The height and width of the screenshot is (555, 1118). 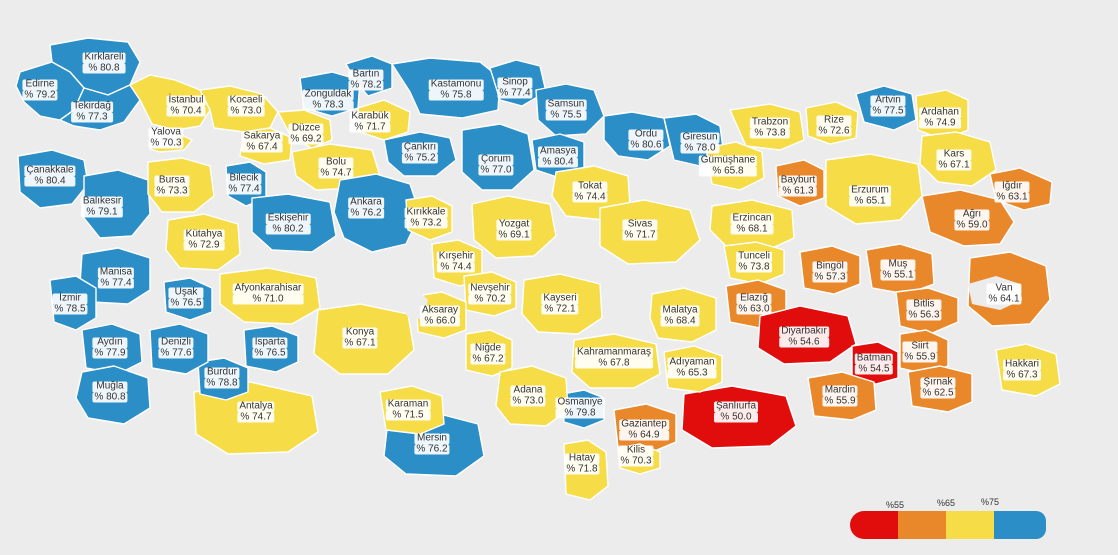 What do you see at coordinates (181, 185) in the screenshot?
I see `province-bursa` at bounding box center [181, 185].